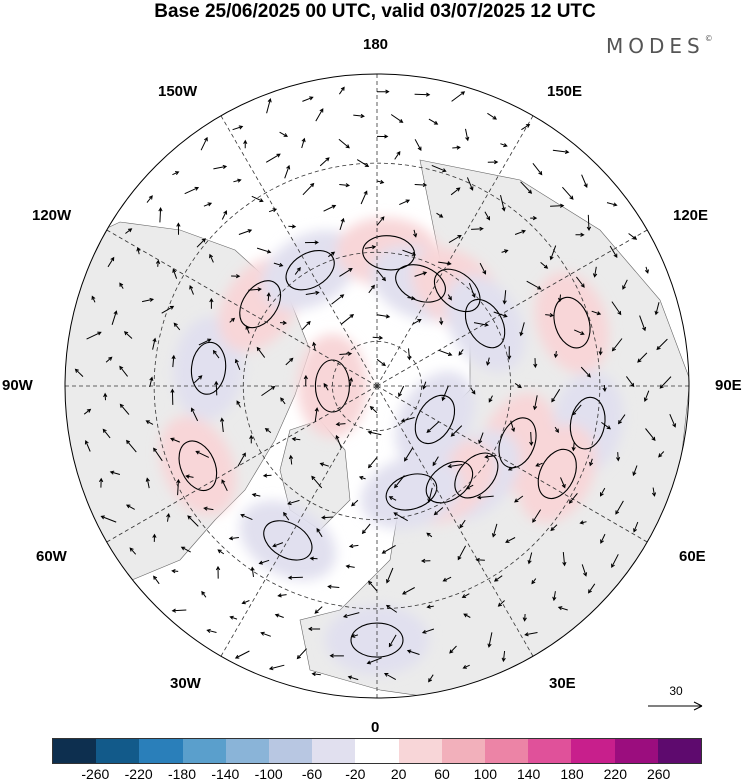 The width and height of the screenshot is (750, 783). Describe the element at coordinates (659, 46) in the screenshot. I see `modes-logo: MODES©` at that location.